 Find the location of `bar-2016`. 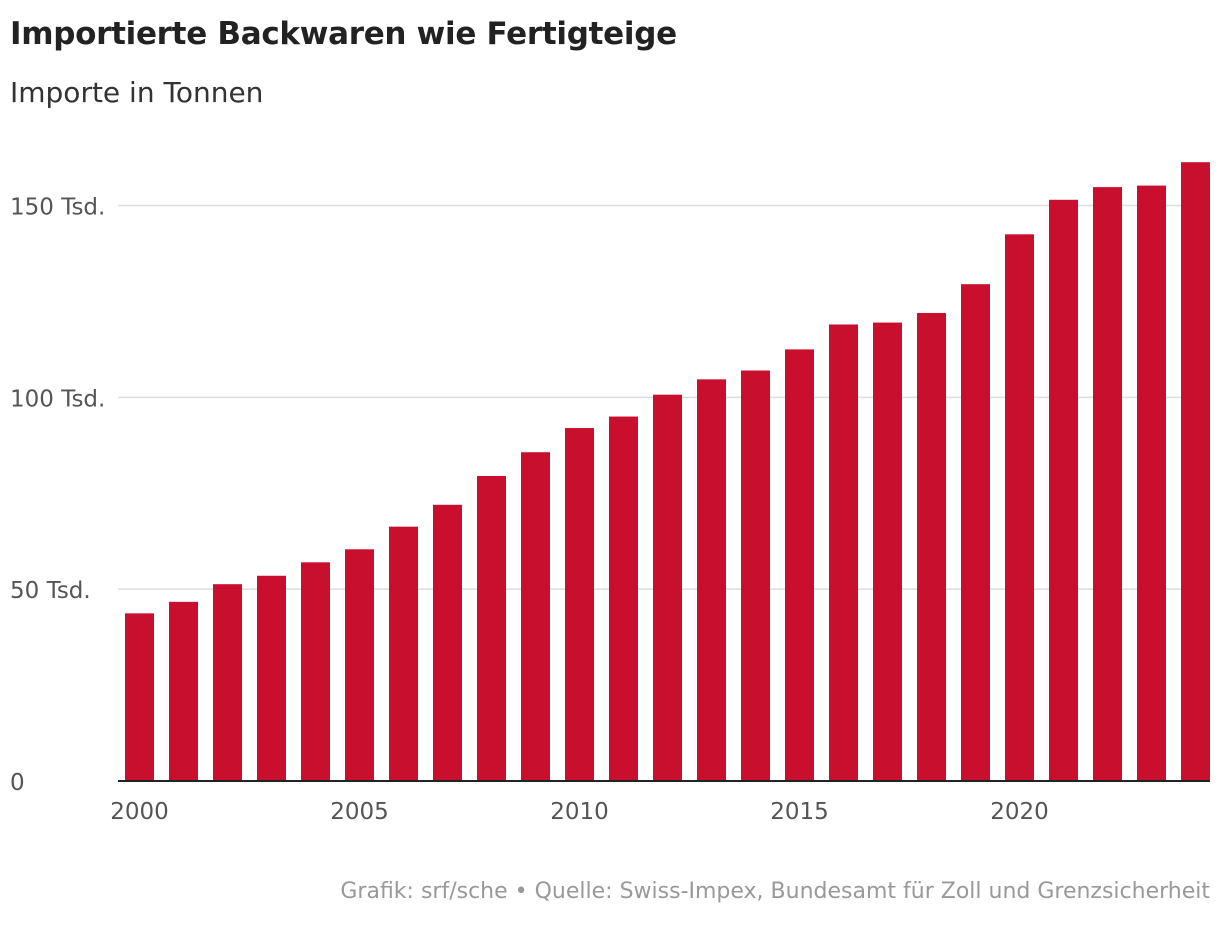

bar-2016 is located at coordinates (843, 552).